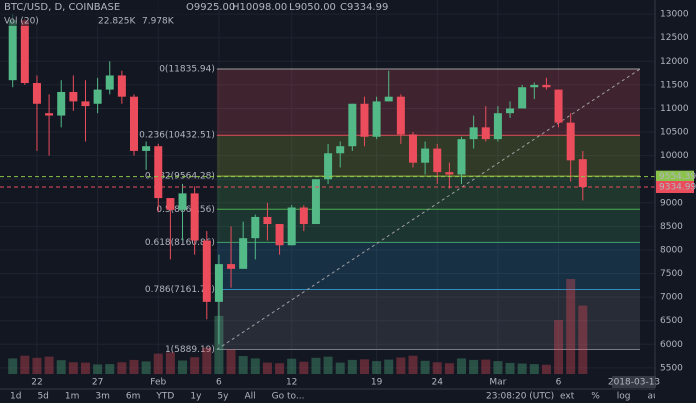 This screenshot has width=696, height=403. Describe the element at coordinates (675, 201) in the screenshot. I see `price-axis-bg` at that location.